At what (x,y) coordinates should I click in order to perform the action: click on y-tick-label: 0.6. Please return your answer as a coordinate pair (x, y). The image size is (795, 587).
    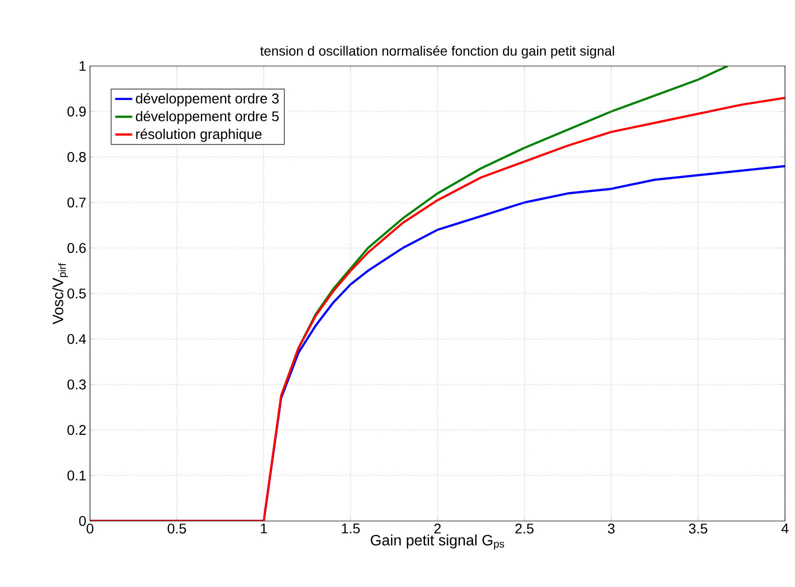
    Looking at the image, I should click on (76, 248).